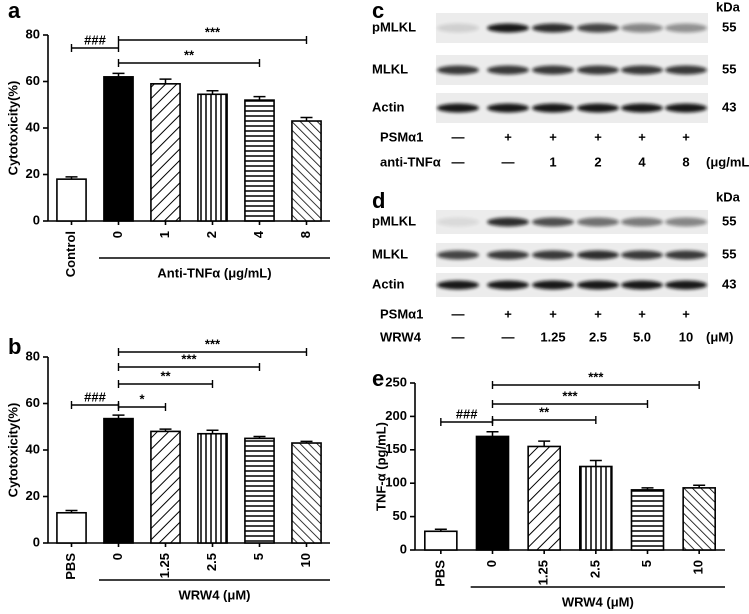 This screenshot has width=749, height=614. I want to click on y-tick-label: 80, so click(33, 355).